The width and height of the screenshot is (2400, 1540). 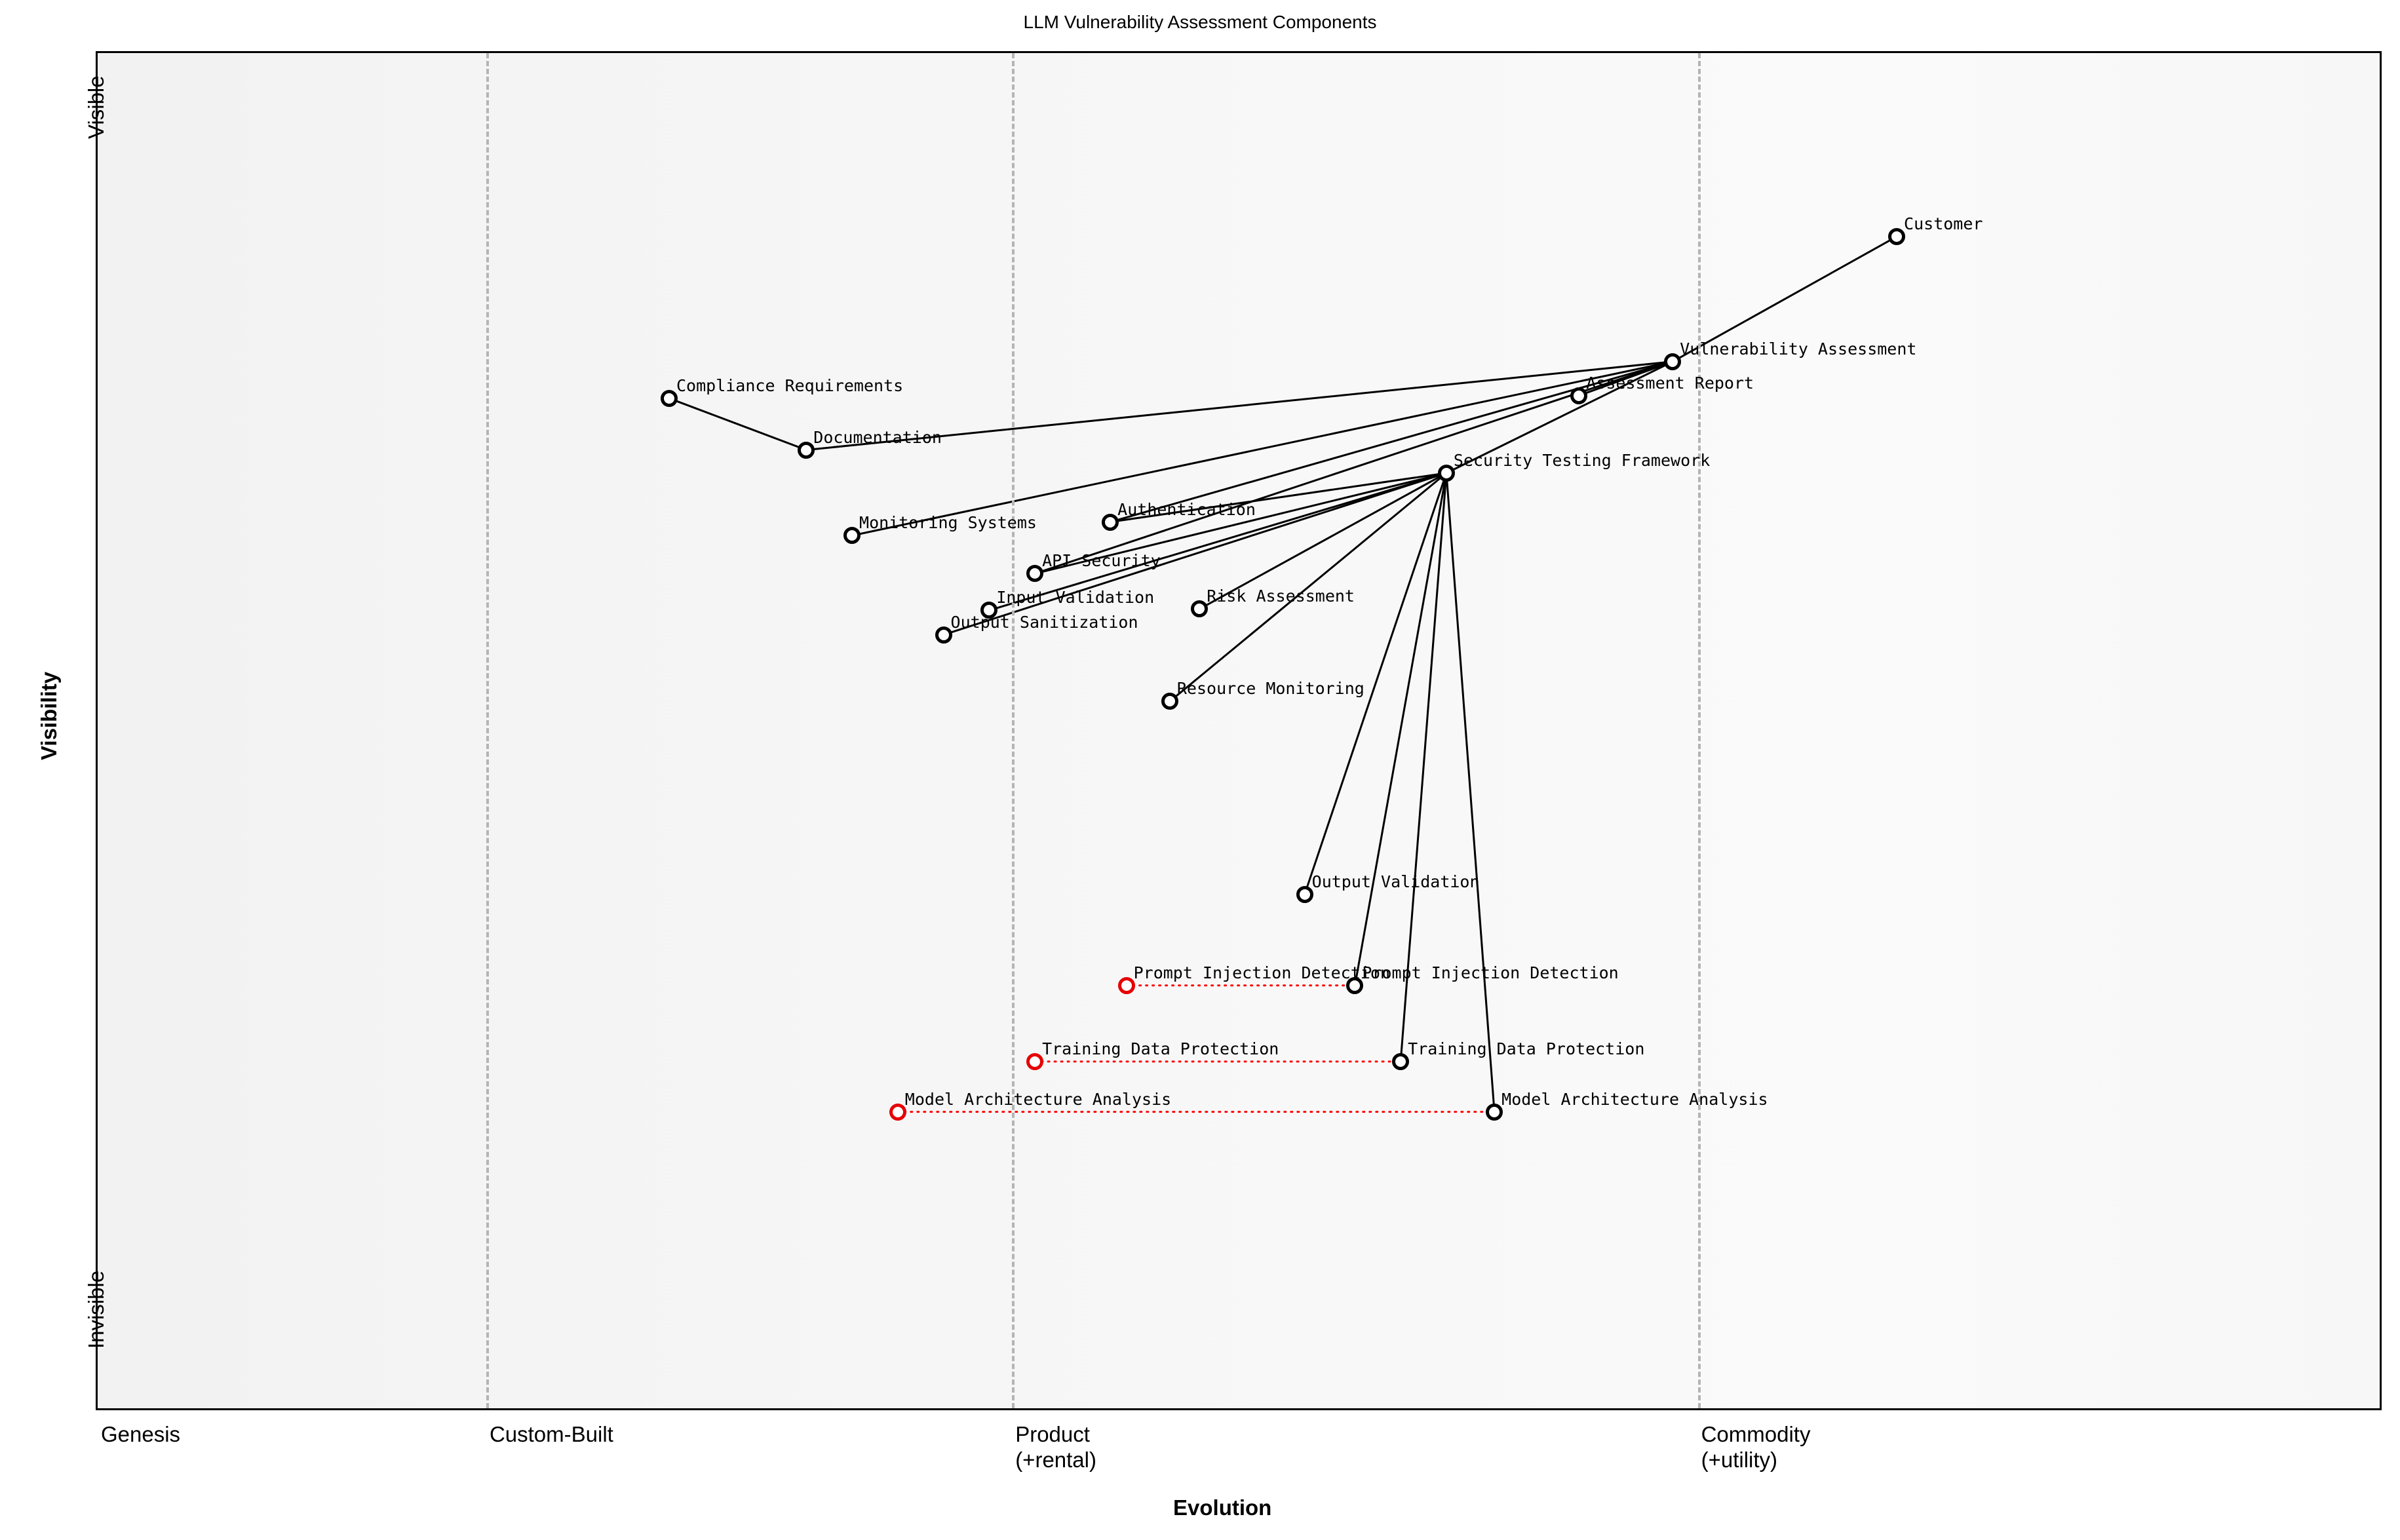 What do you see at coordinates (1200, 22) in the screenshot?
I see `chart-title: LLM Vulnerability Assessment Components` at bounding box center [1200, 22].